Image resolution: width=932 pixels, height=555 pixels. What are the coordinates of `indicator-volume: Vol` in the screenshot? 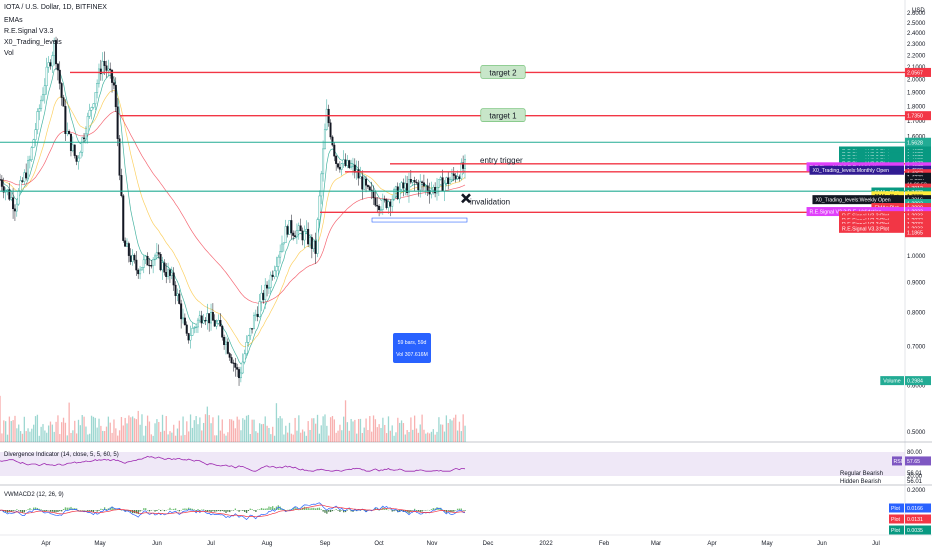 It's located at (9, 53).